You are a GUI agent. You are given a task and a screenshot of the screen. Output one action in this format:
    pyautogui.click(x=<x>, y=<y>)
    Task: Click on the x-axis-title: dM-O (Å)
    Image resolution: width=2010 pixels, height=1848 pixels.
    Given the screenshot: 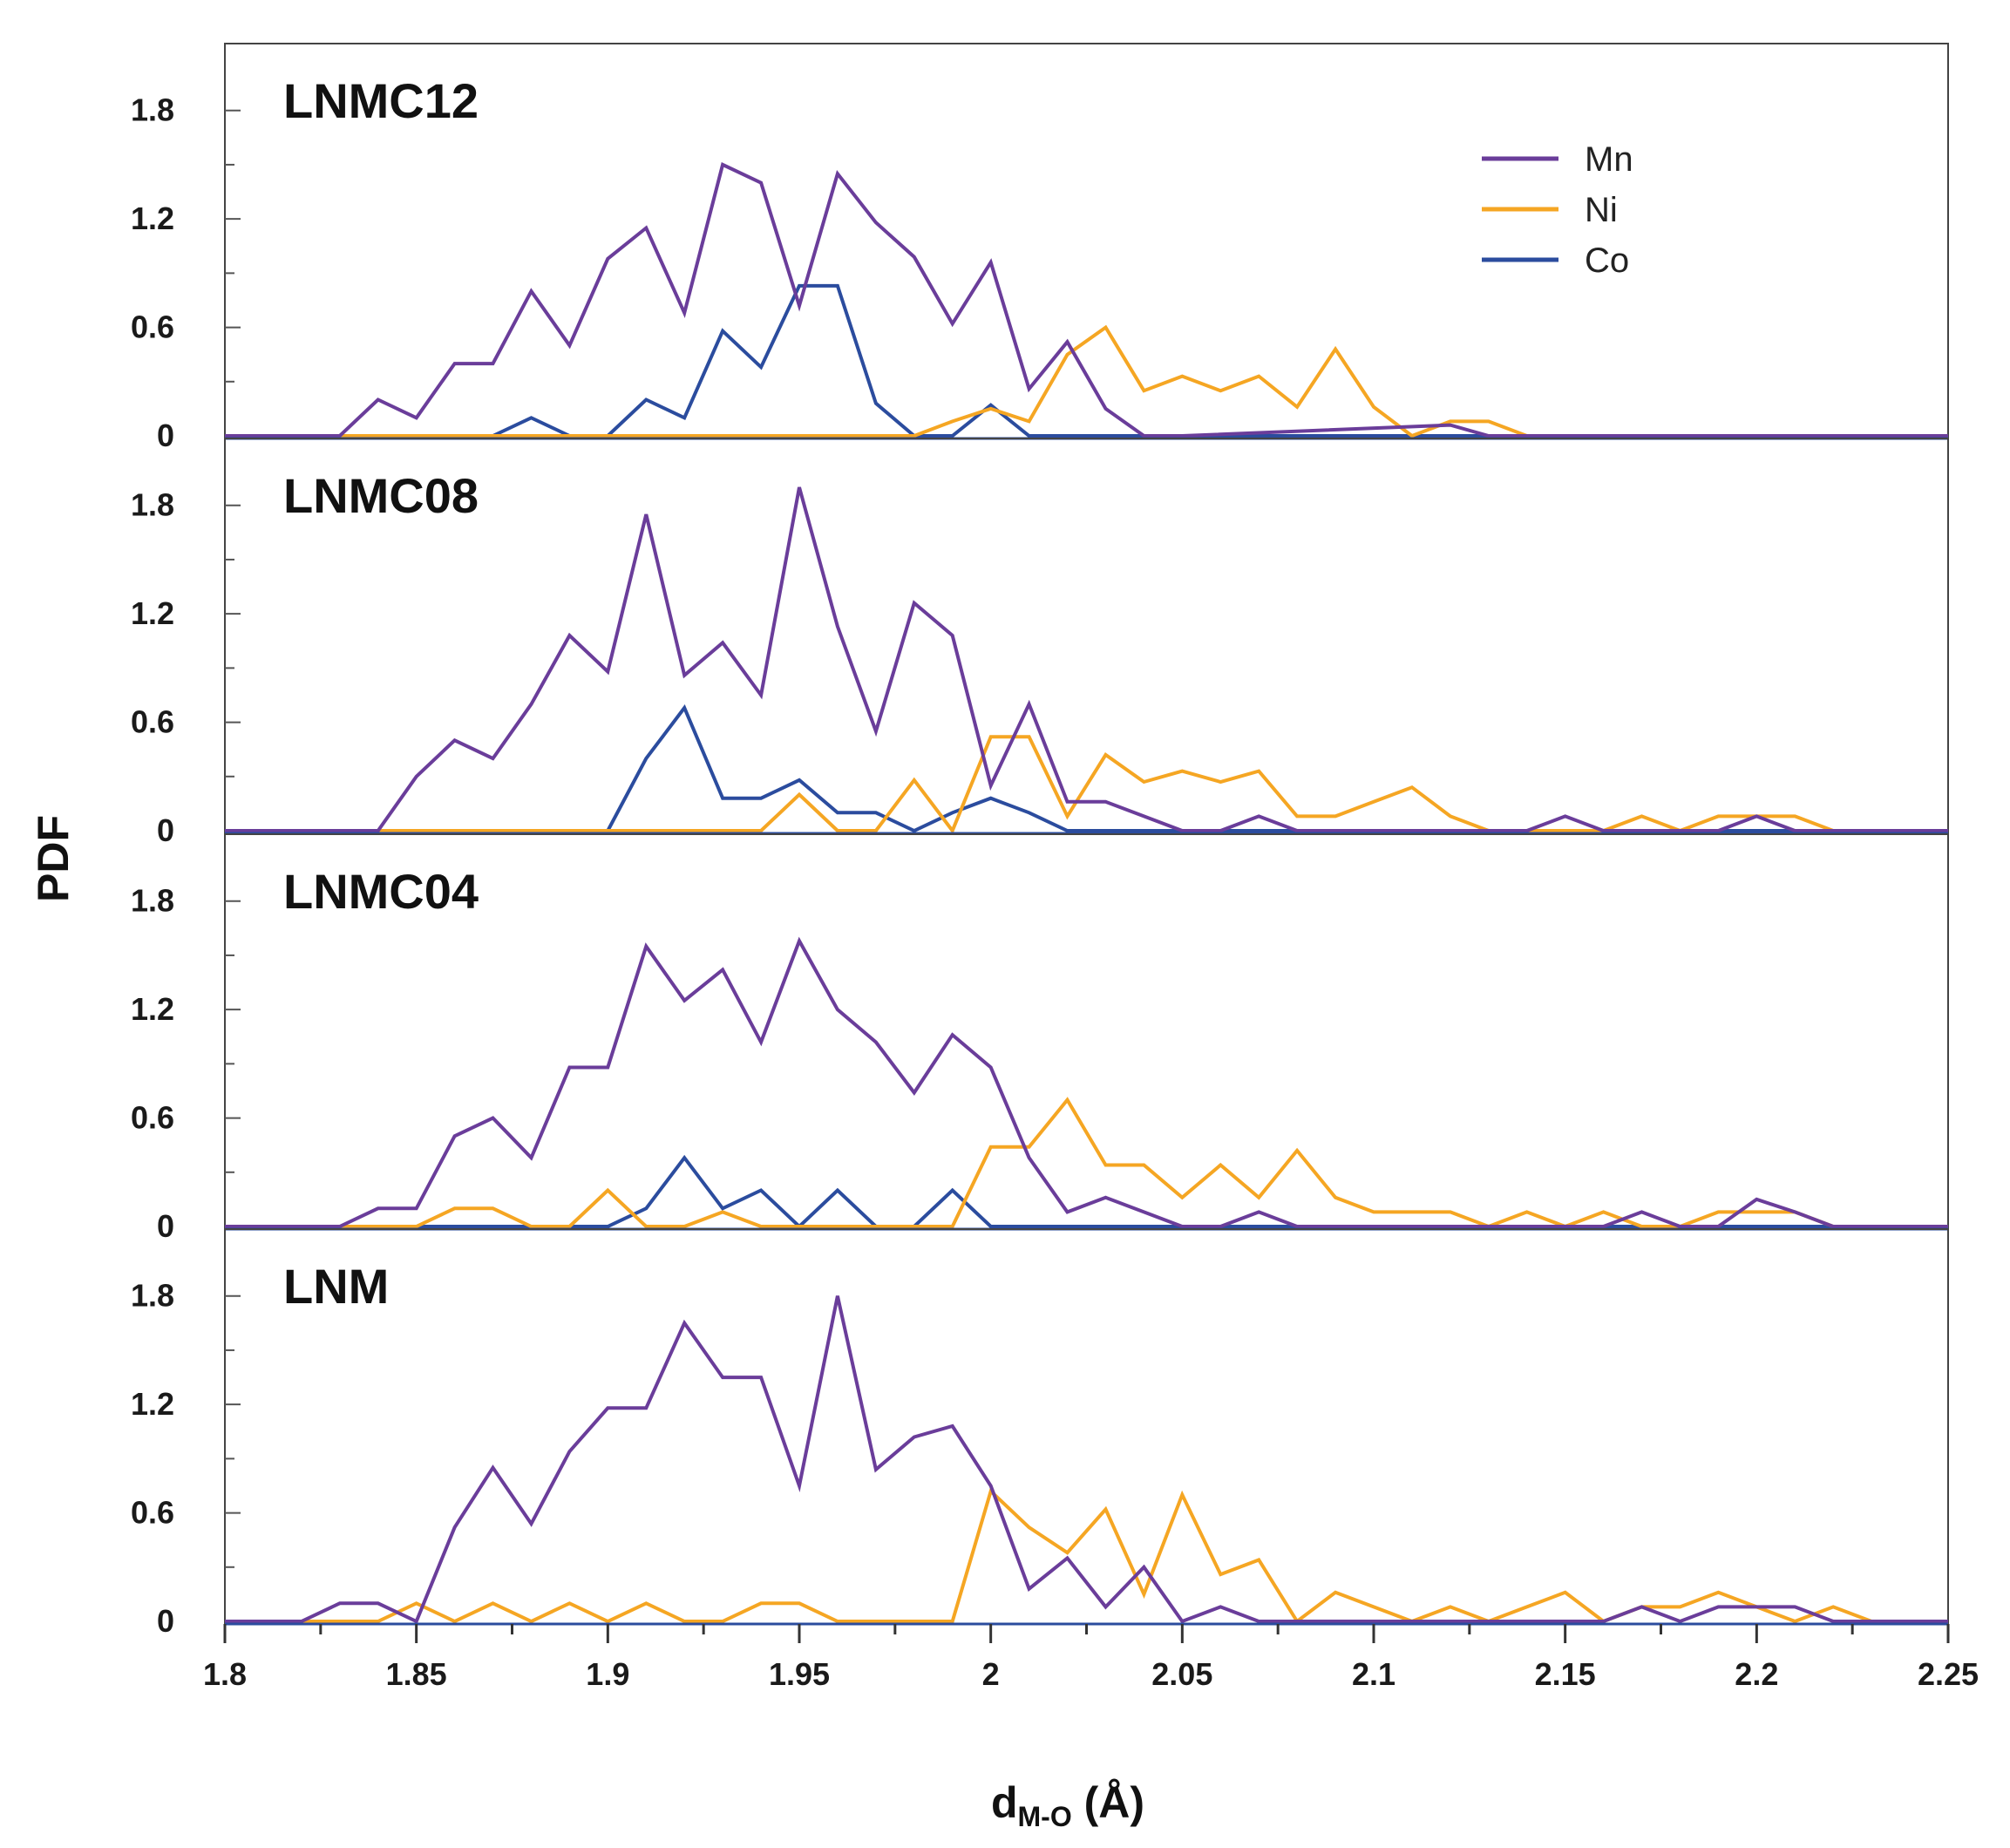 What is the action you would take?
    pyautogui.click(x=1067, y=1805)
    